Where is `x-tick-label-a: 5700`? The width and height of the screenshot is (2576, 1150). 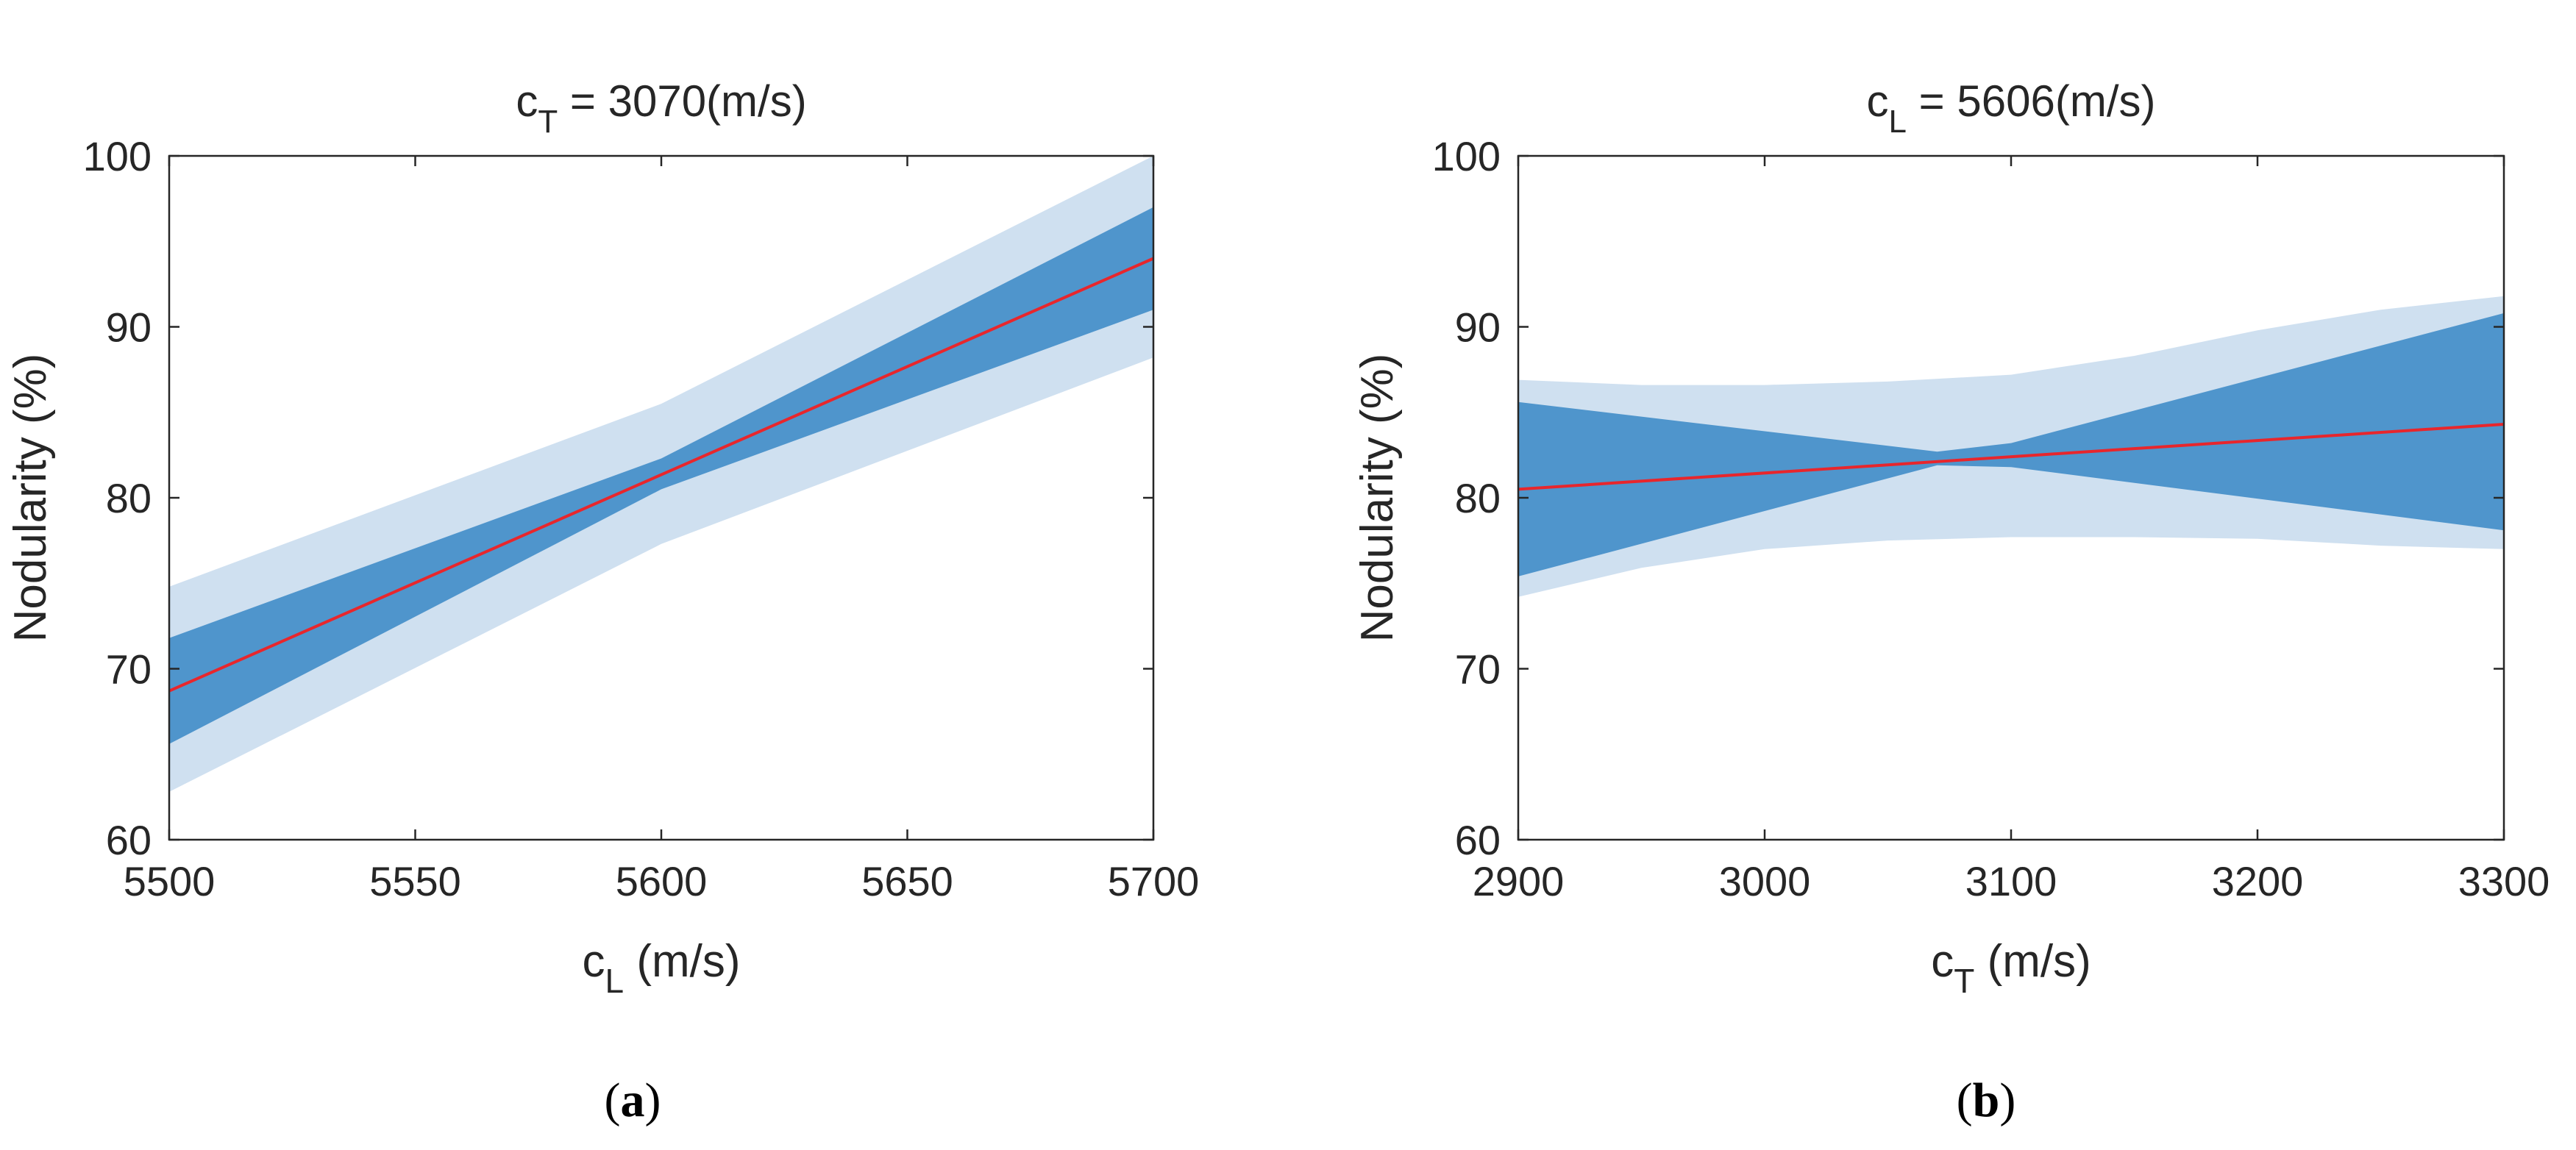 x-tick-label-a: 5700 is located at coordinates (1154, 881).